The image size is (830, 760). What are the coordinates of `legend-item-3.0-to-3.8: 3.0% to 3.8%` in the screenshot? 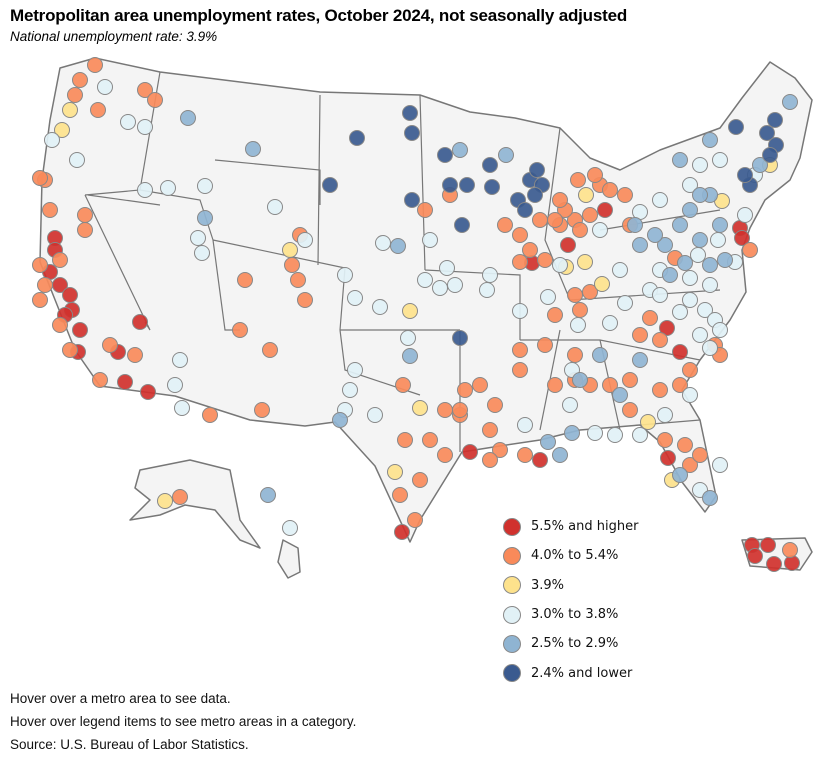 It's located at (570, 614).